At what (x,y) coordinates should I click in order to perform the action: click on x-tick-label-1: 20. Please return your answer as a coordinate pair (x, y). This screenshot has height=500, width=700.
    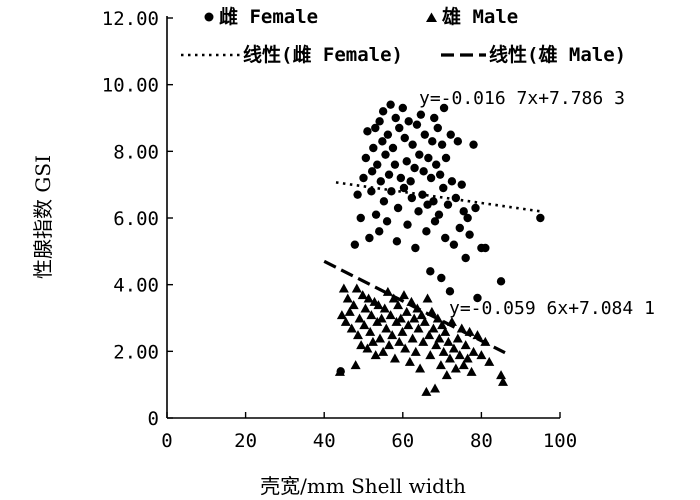
    Looking at the image, I should click on (245, 441).